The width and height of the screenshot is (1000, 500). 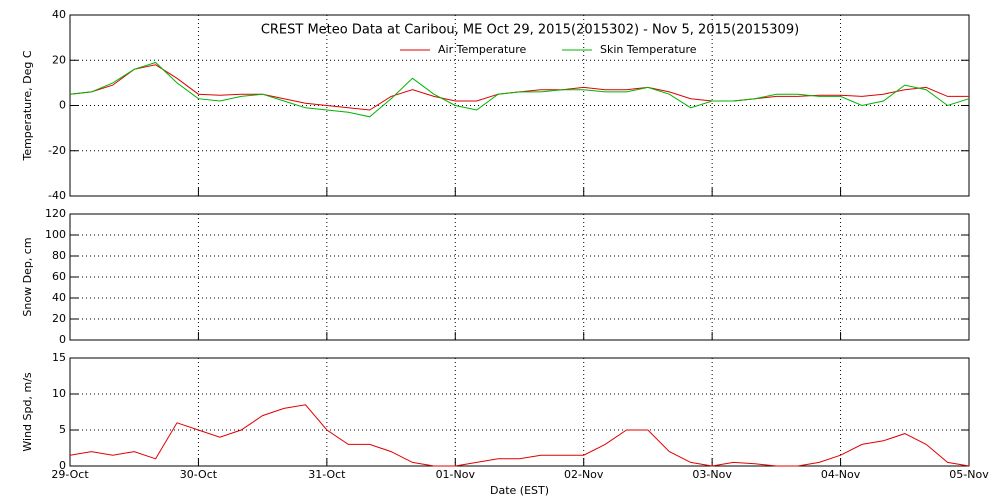 What do you see at coordinates (327, 474) in the screenshot?
I see `x-tick-label: 31-Oct` at bounding box center [327, 474].